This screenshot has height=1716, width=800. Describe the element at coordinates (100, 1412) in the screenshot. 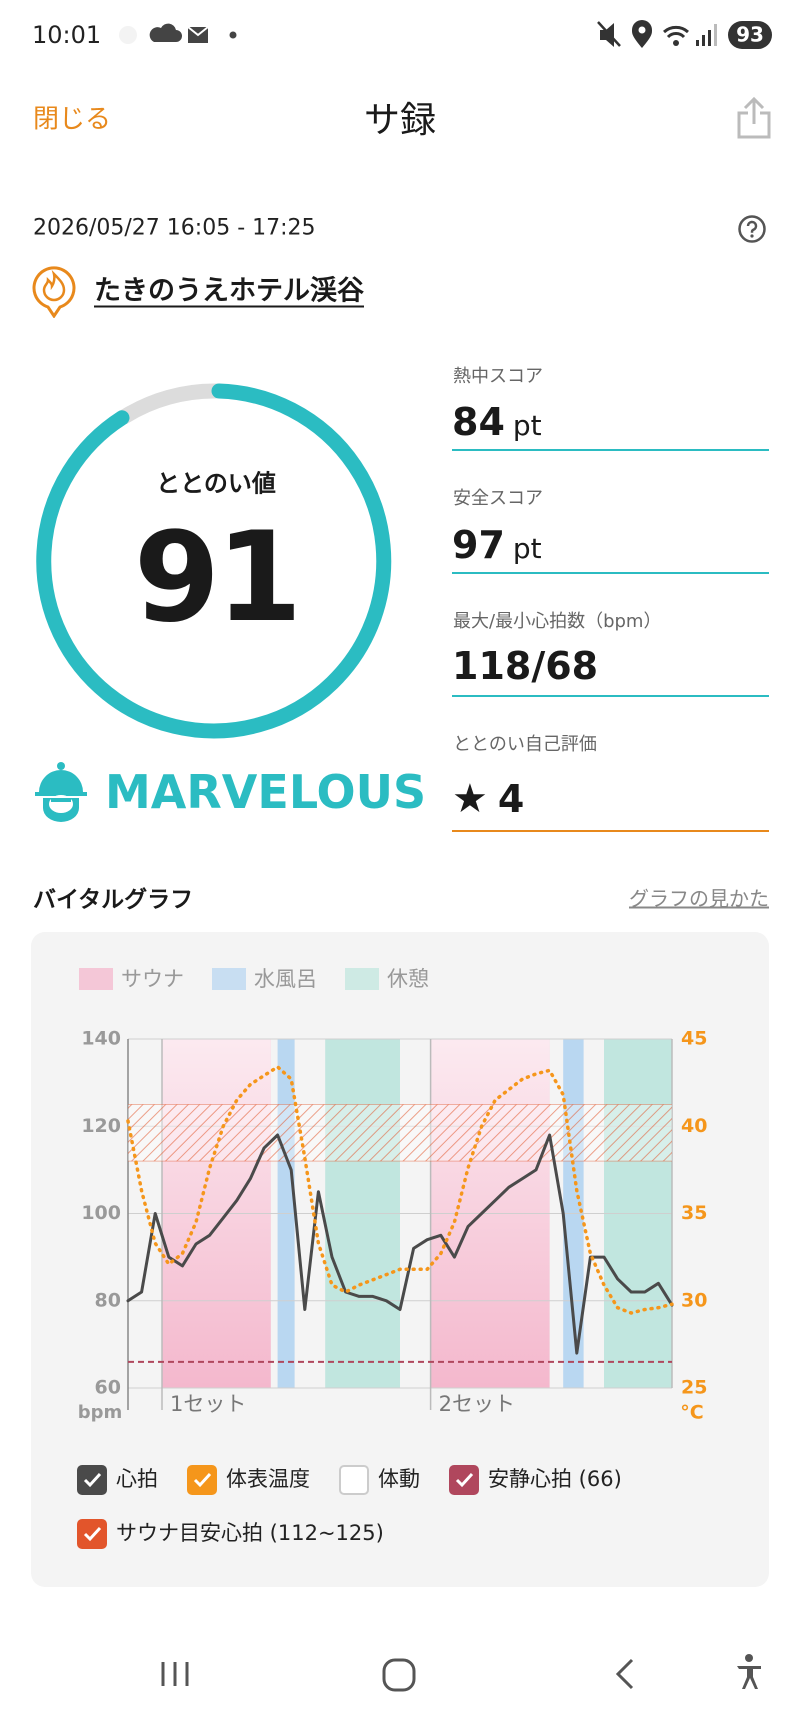

I see `y-axis-label: bpm` at that location.